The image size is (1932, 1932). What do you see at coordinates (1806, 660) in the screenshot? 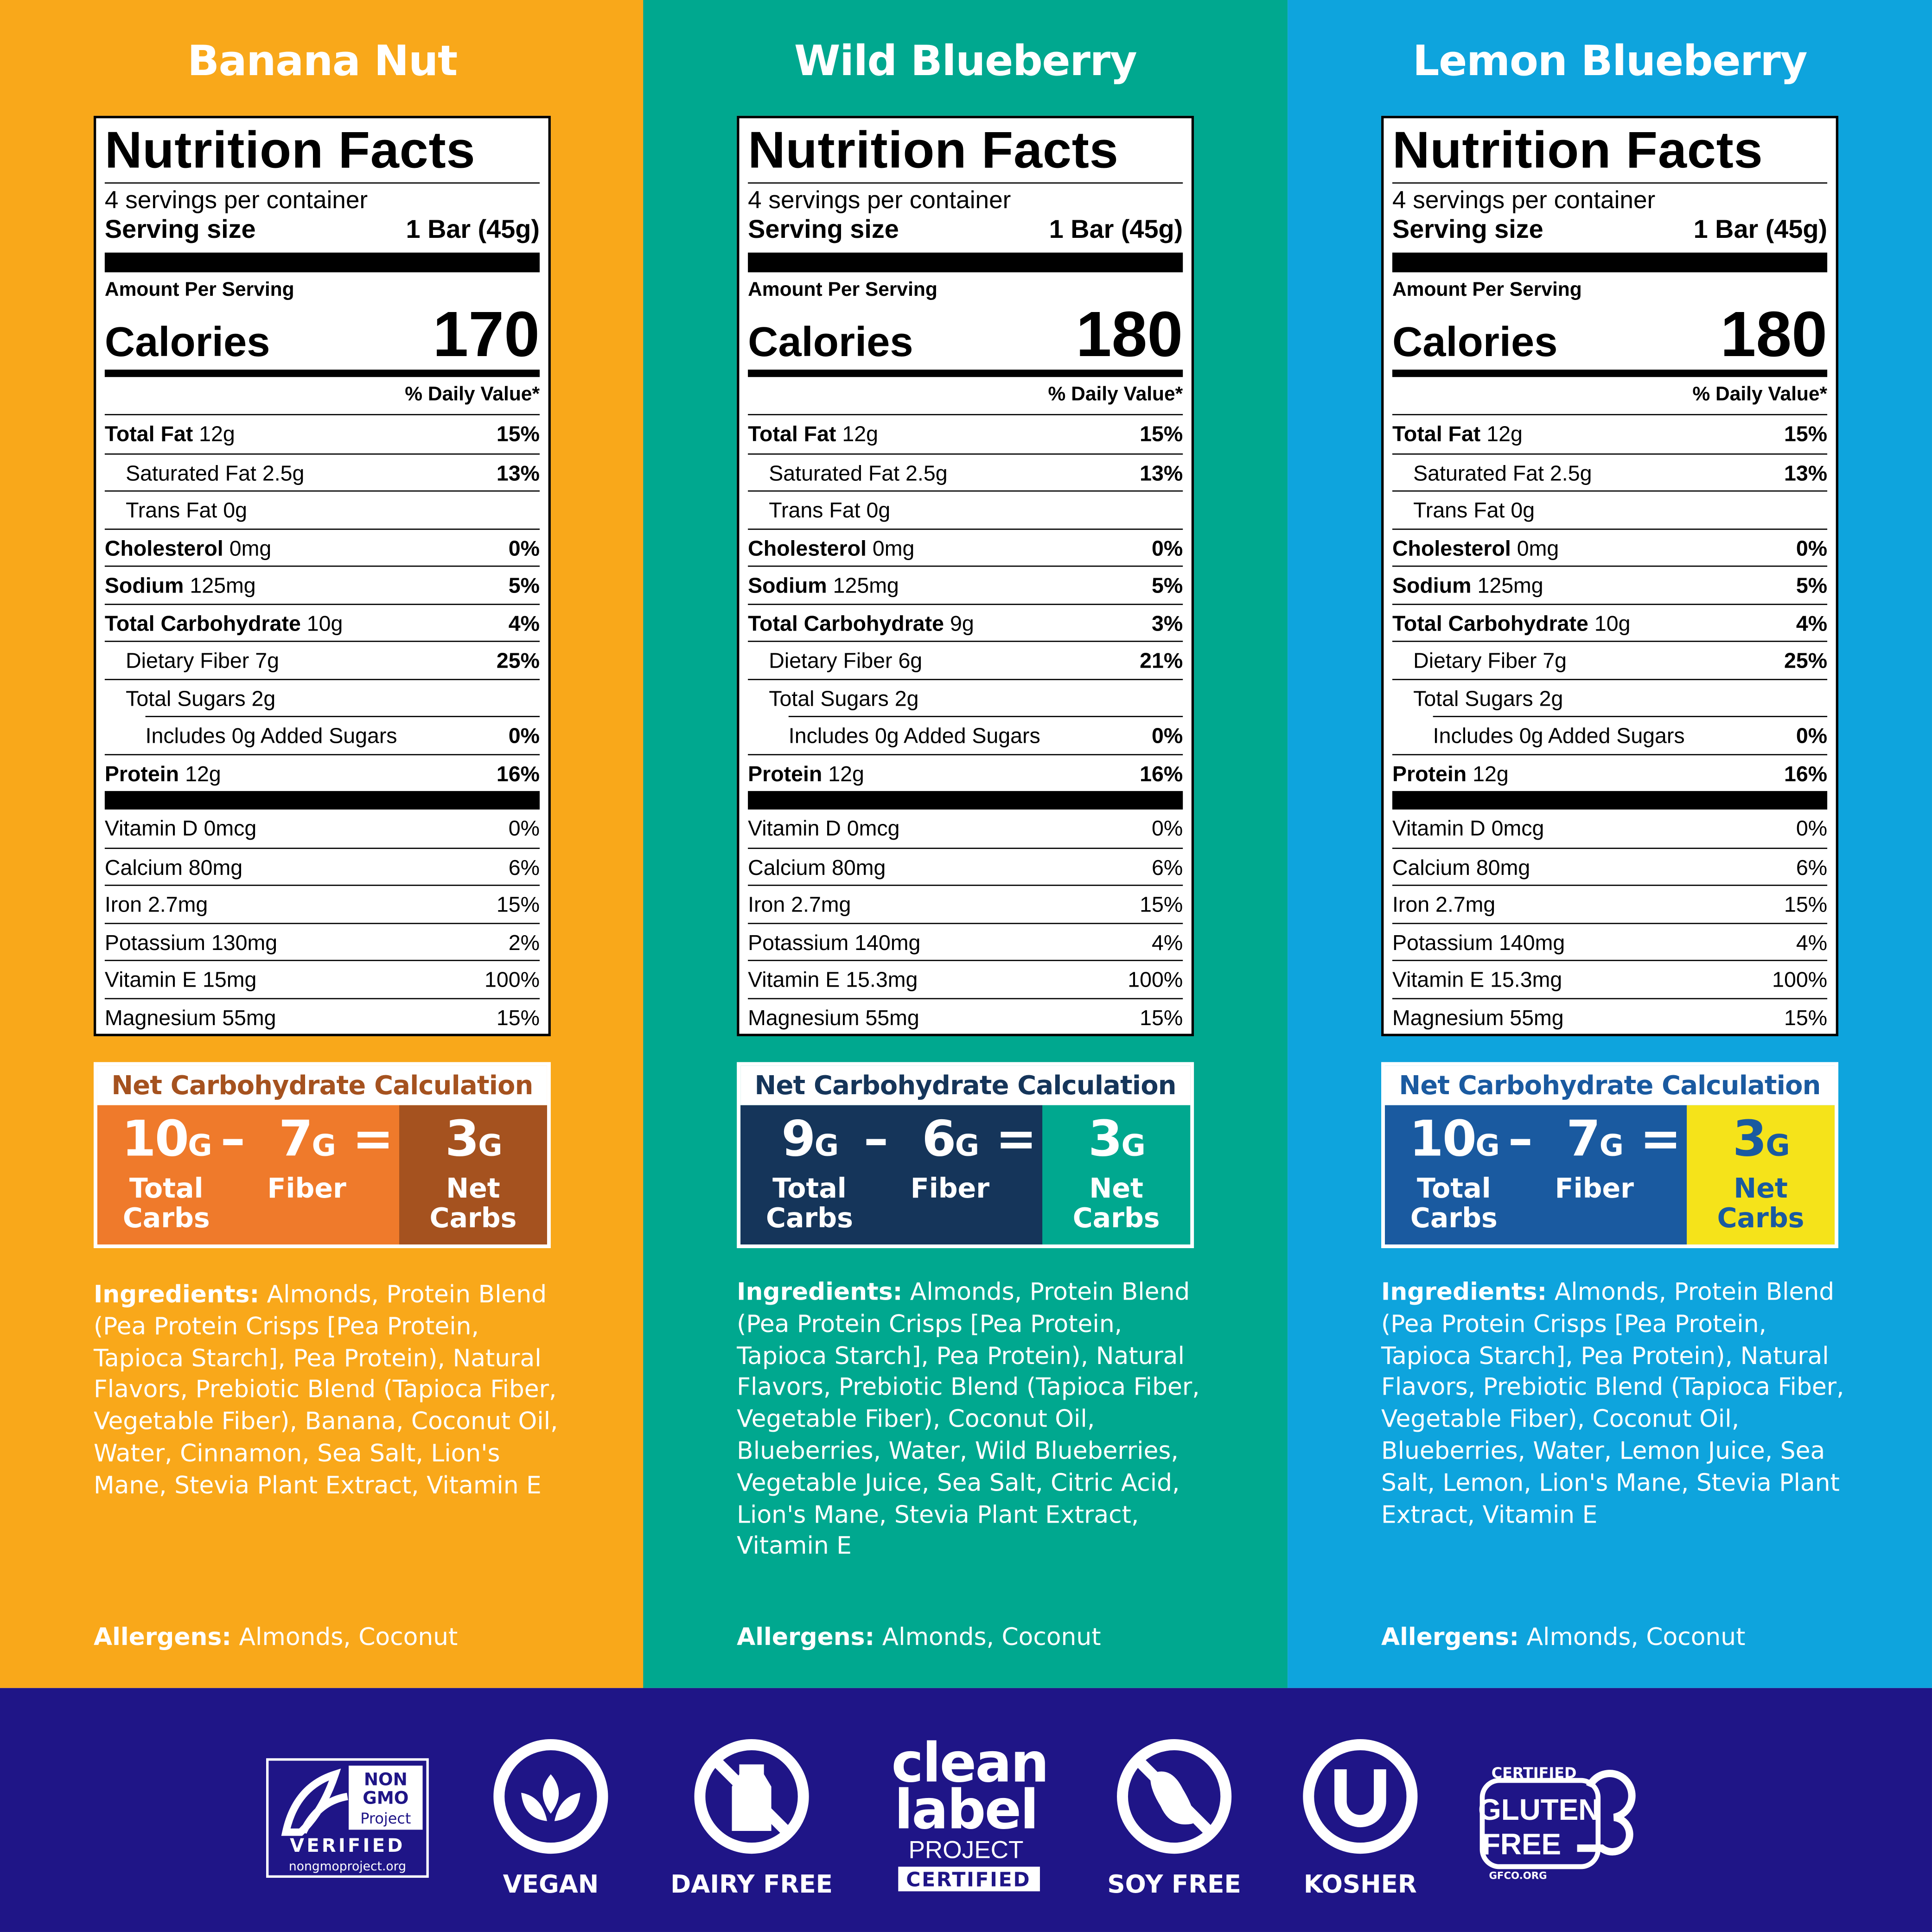
I see `nutrient-dv: 25%` at bounding box center [1806, 660].